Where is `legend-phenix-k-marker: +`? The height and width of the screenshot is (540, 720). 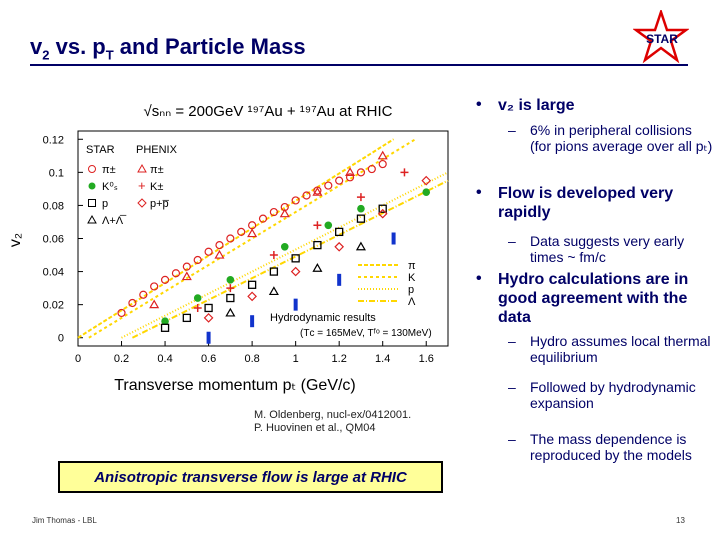
legend-phenix-k-marker: + is located at coordinates (142, 185).